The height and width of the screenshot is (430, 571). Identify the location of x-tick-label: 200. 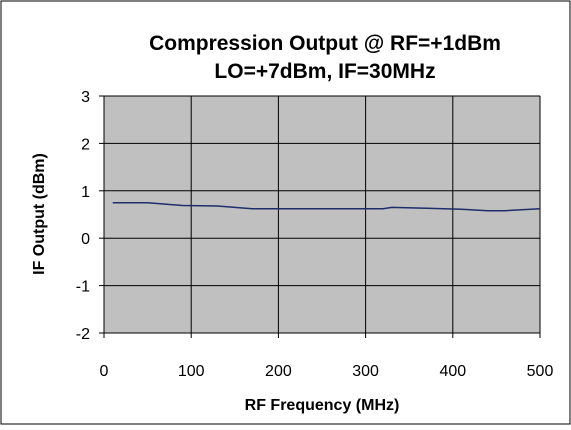
(278, 371).